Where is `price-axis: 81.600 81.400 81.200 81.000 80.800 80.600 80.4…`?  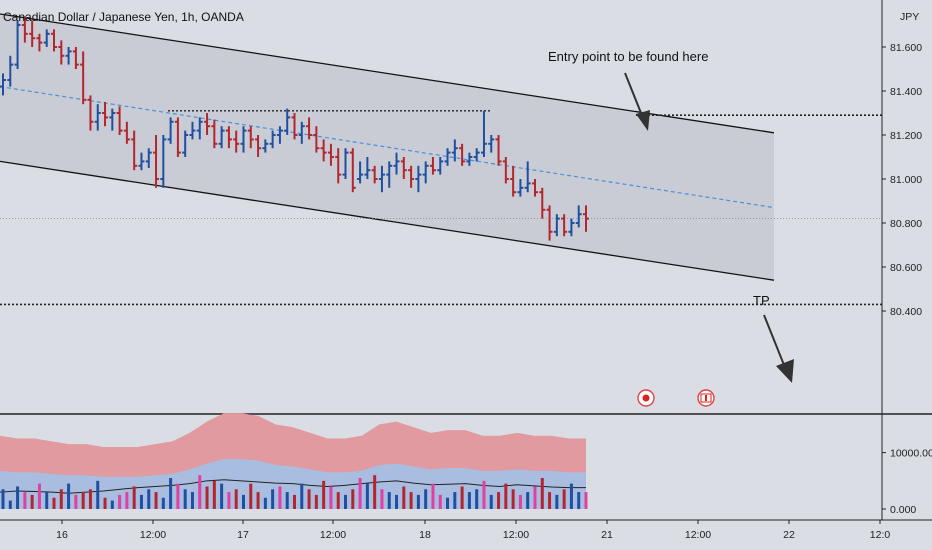 price-axis: 81.600 81.400 81.200 81.000 80.800 80.600 80.4… is located at coordinates (902, 180).